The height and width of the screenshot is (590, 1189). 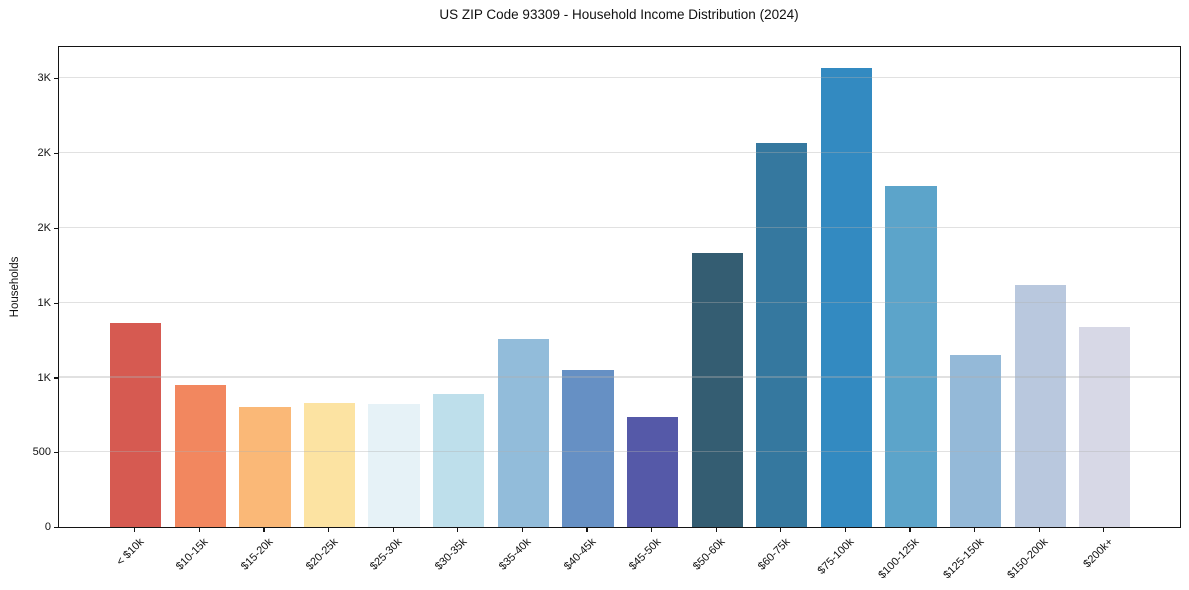 What do you see at coordinates (1105, 427) in the screenshot?
I see `bar-$200k+` at bounding box center [1105, 427].